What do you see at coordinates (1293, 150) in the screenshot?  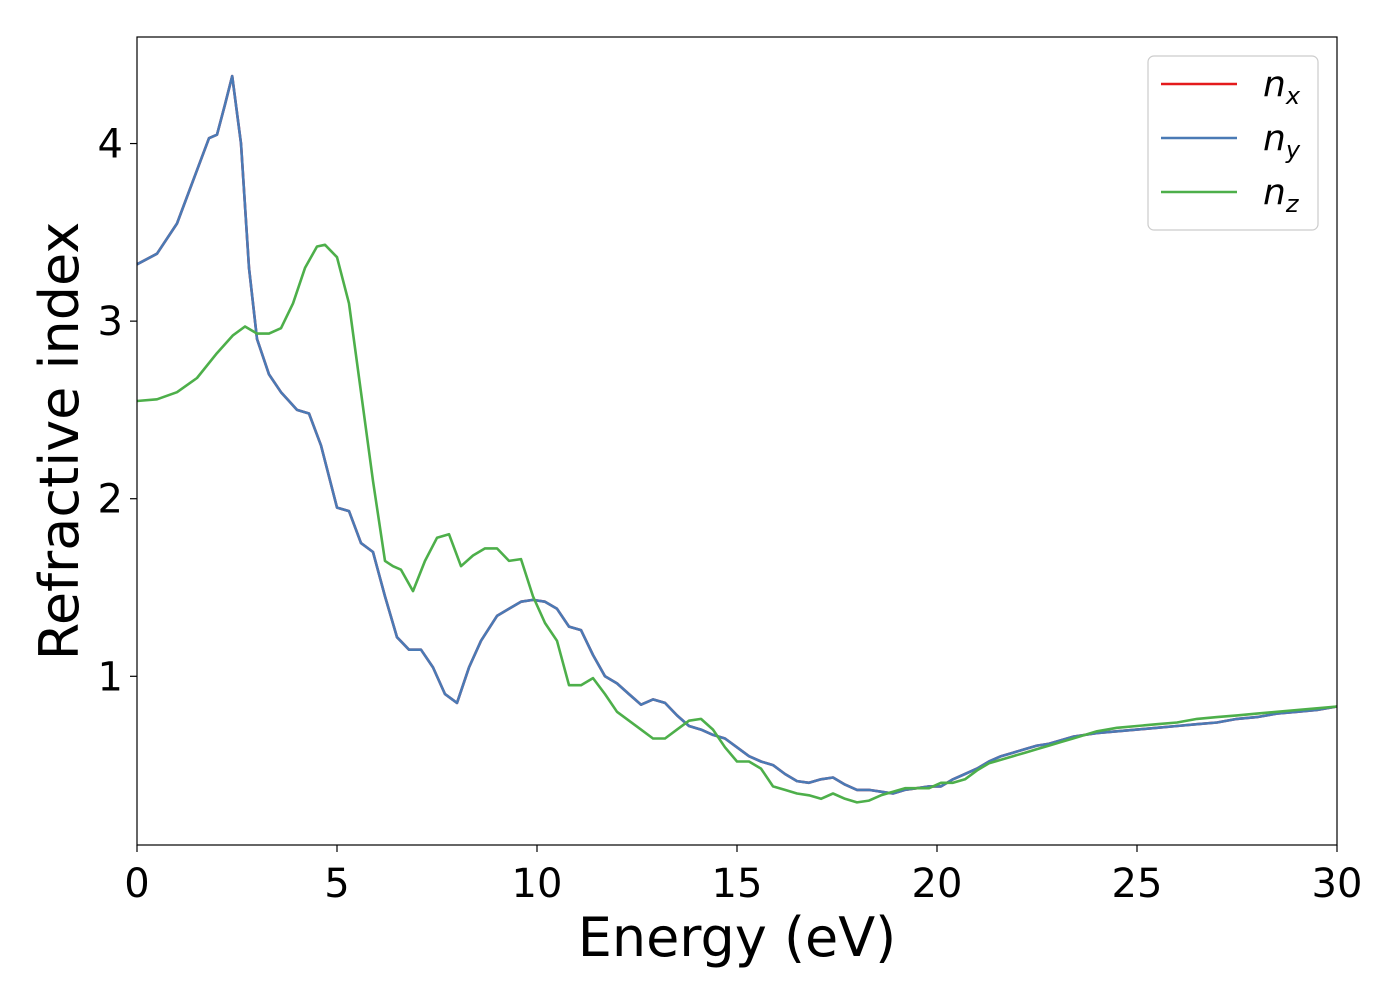 I see `legend-label-subscript: y` at bounding box center [1293, 150].